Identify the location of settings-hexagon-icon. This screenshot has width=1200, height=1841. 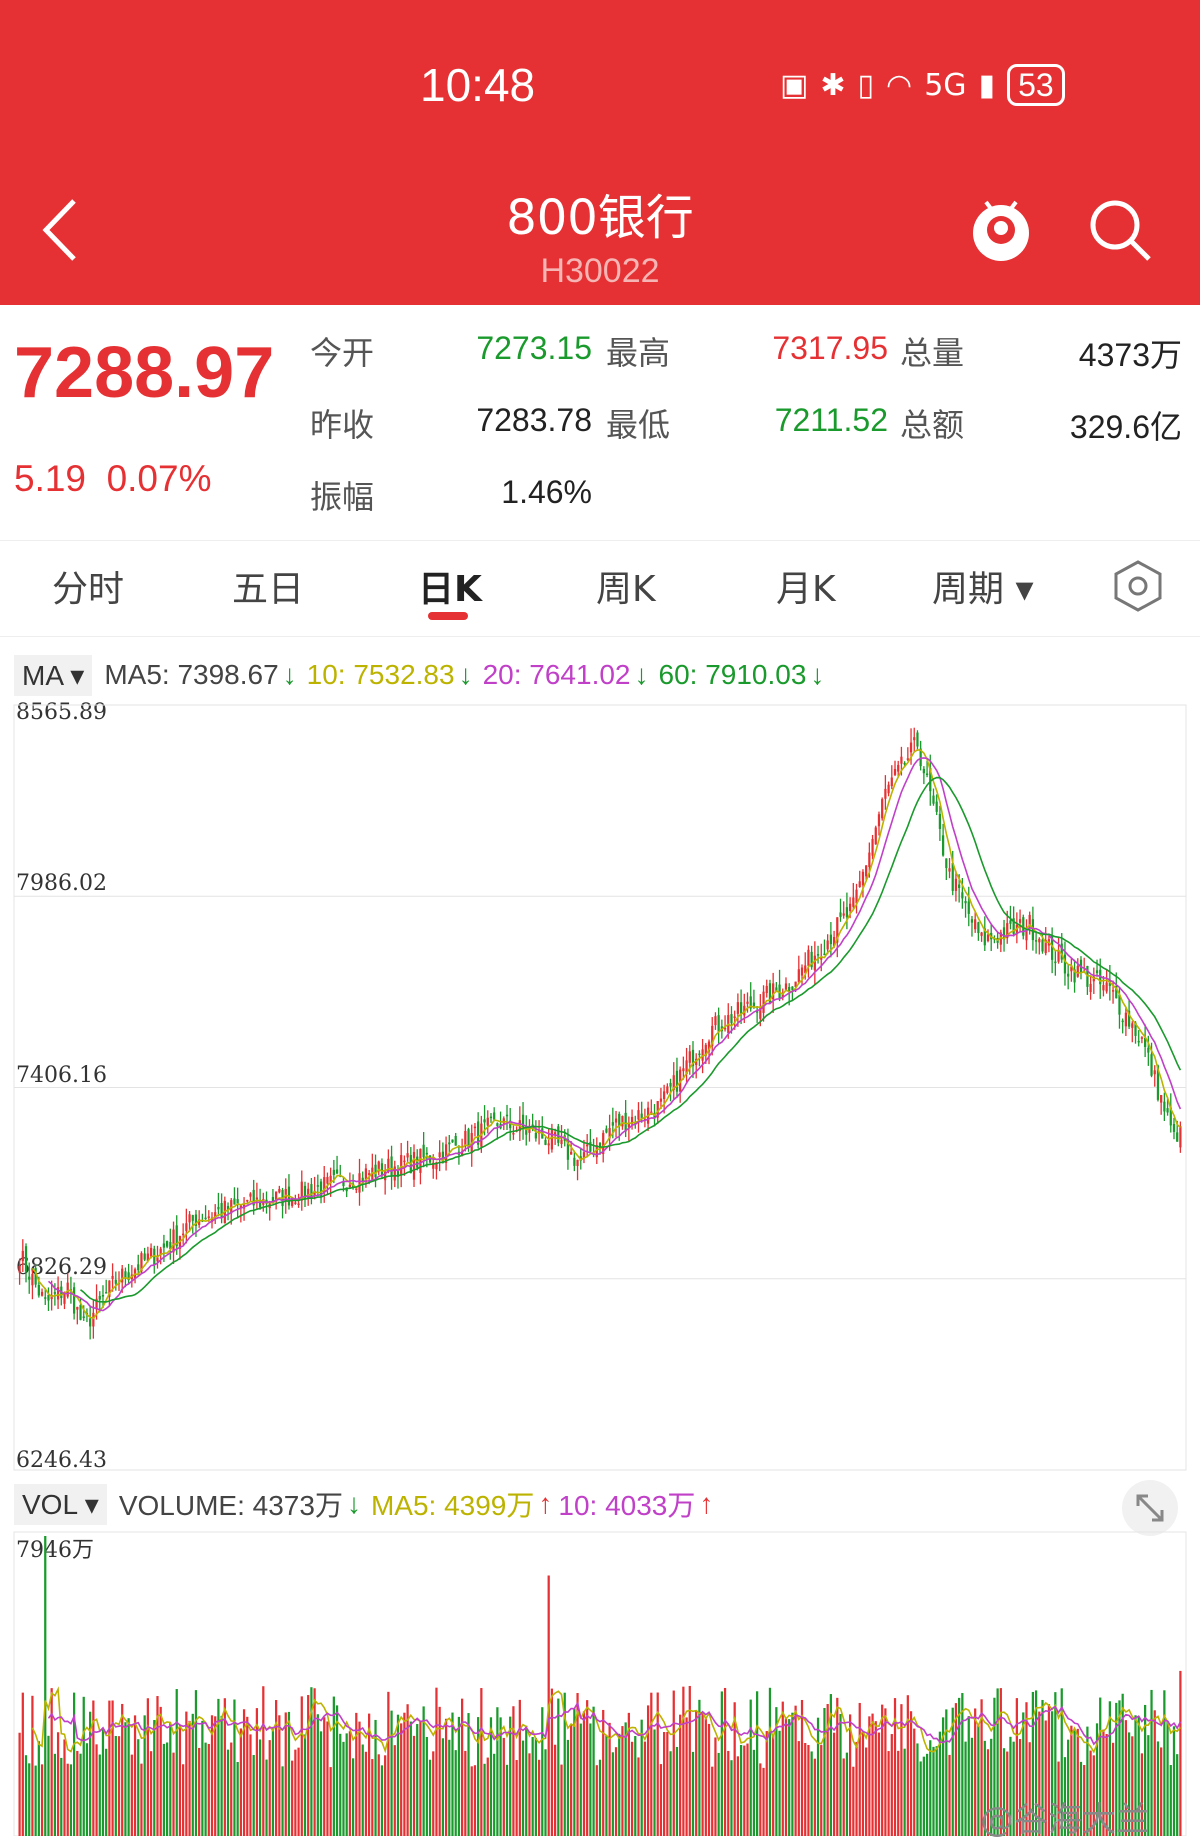
(1138, 586).